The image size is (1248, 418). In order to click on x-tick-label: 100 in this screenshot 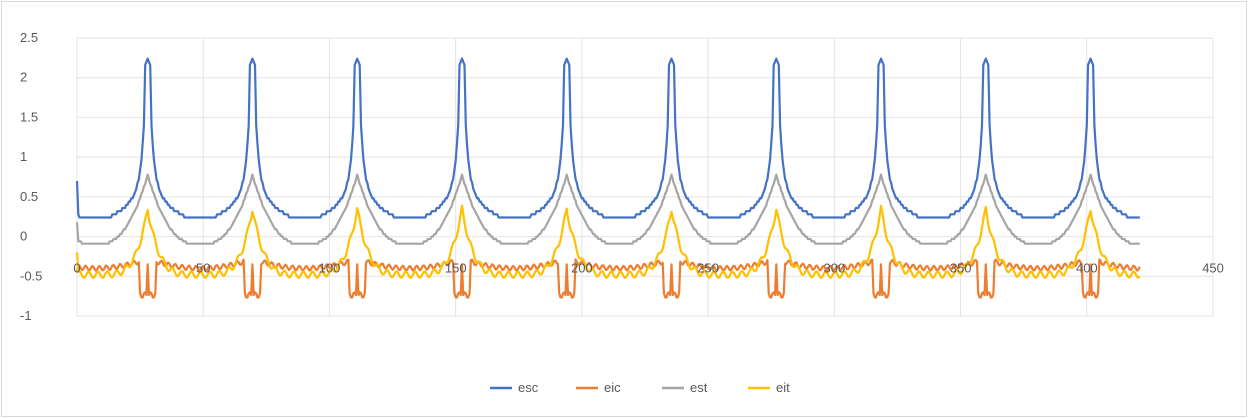, I will do `click(330, 267)`.